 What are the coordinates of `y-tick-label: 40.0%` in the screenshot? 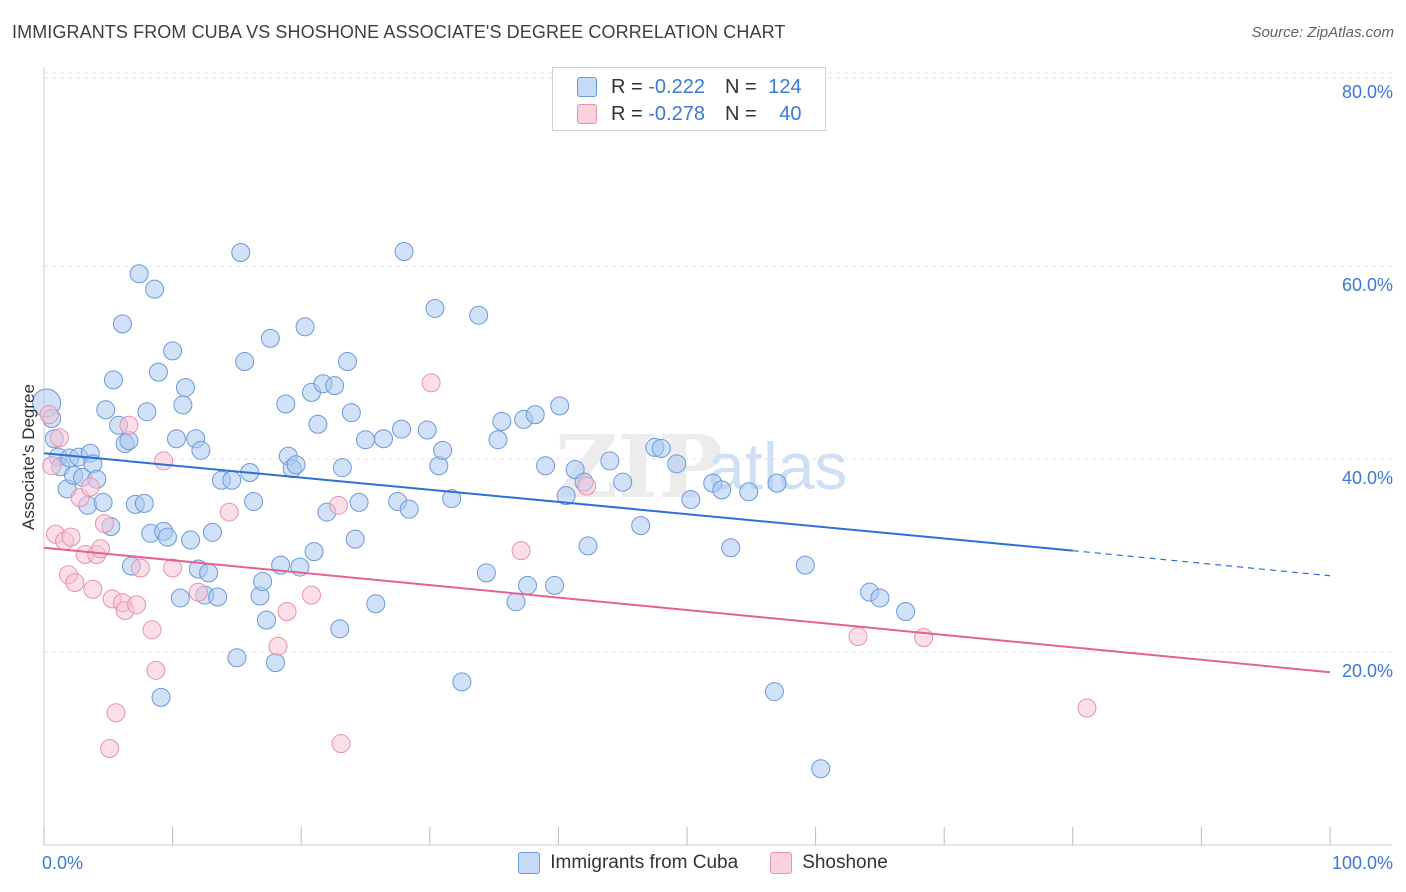 It's located at (1367, 478).